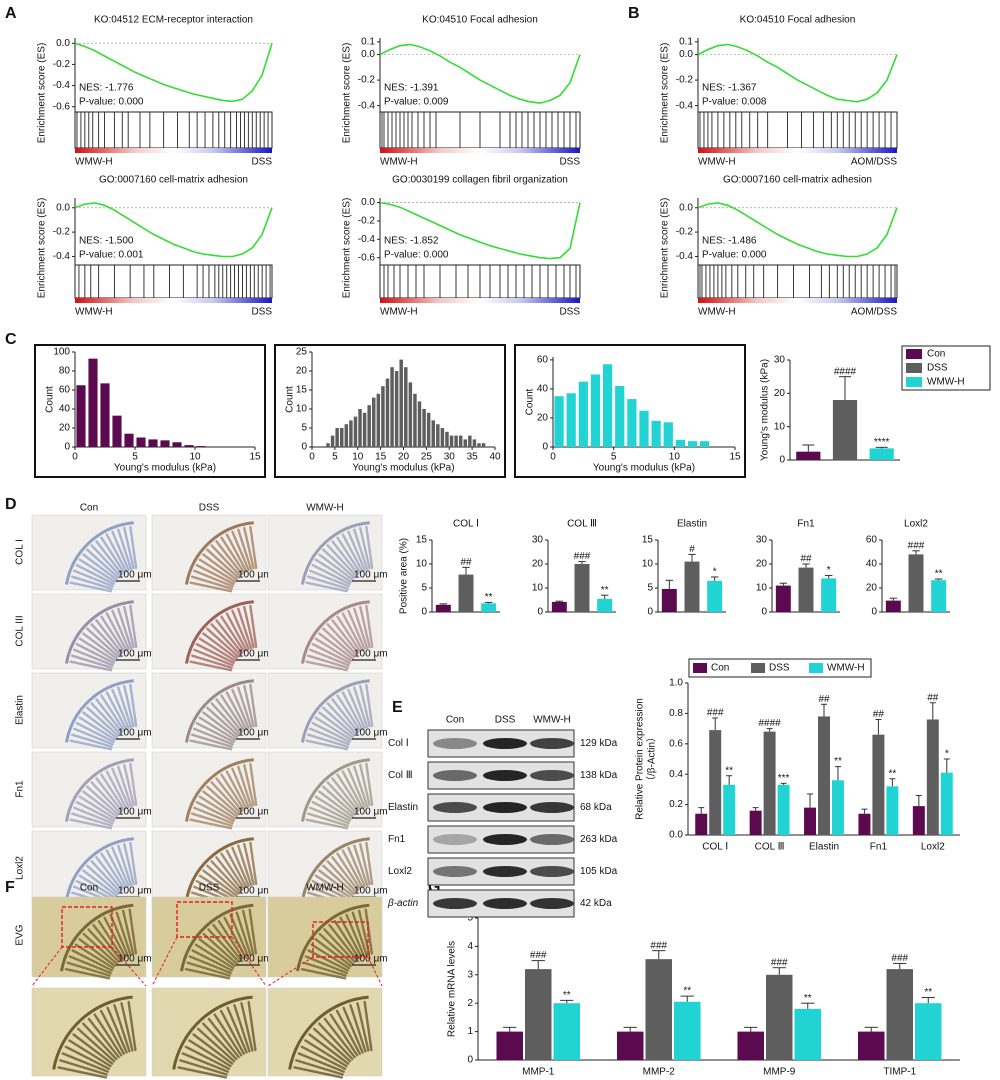 This screenshot has width=1000, height=1080. What do you see at coordinates (63, 43) in the screenshot?
I see `y-tick-label: 0.0` at bounding box center [63, 43].